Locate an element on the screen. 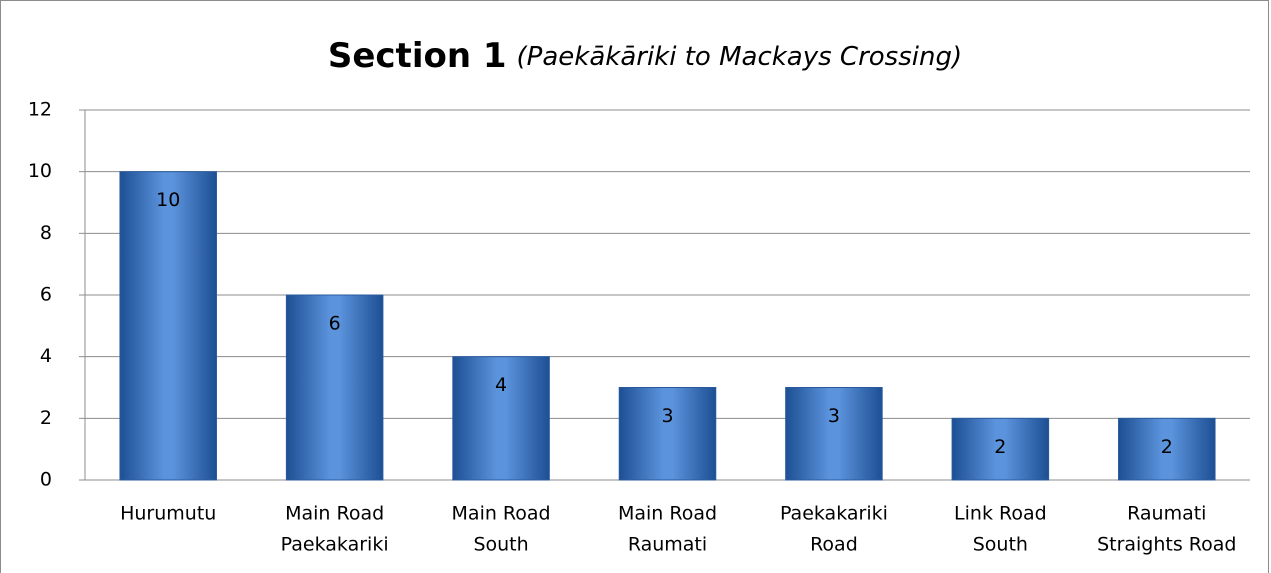 This screenshot has height=573, width=1271. y-tick-label: 6 is located at coordinates (46, 295).